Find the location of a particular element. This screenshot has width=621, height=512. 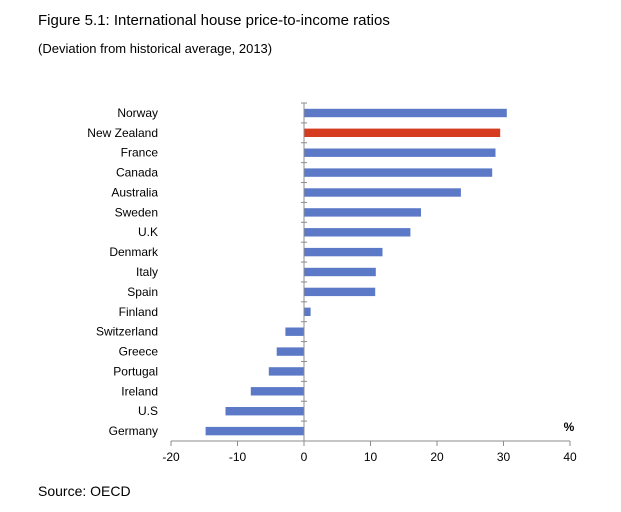

bar-italy is located at coordinates (340, 272).